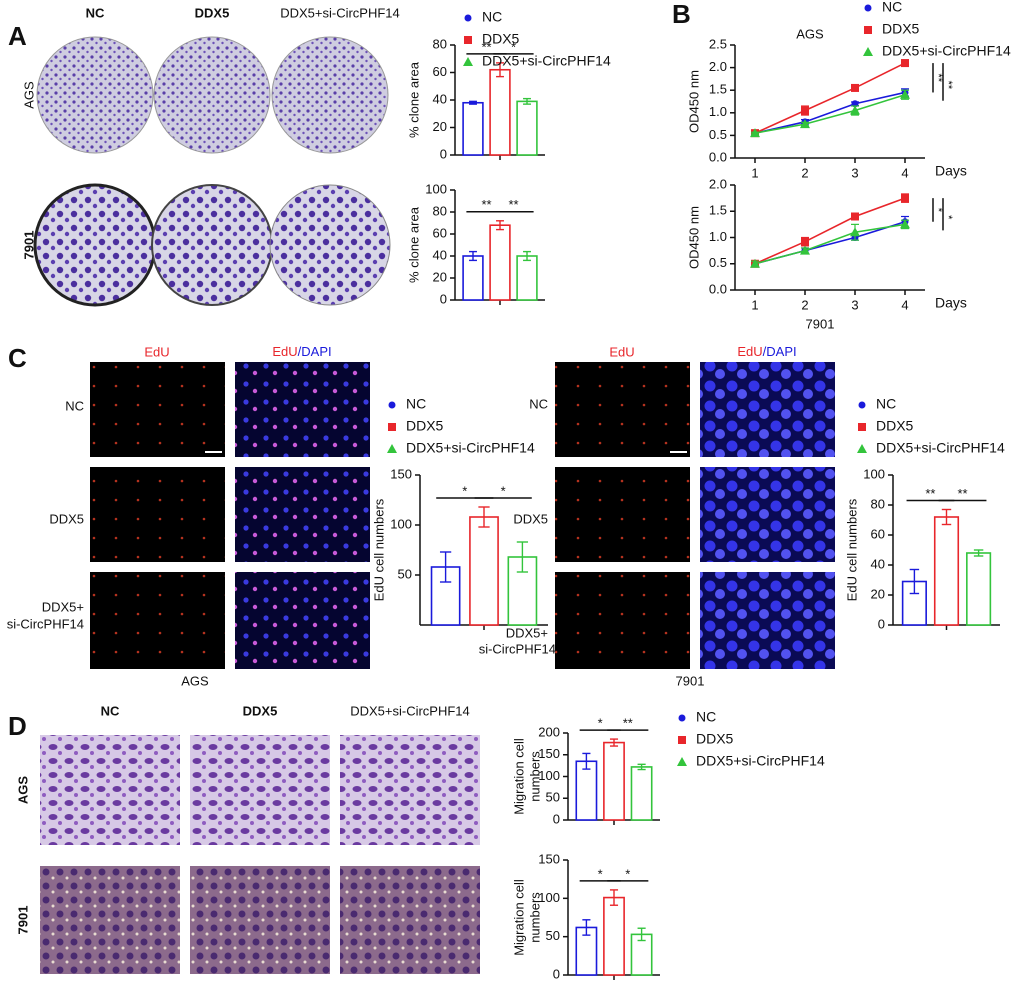 This screenshot has width=1020, height=987. What do you see at coordinates (780, 351) in the screenshot?
I see `channel-blue: /DAPI` at bounding box center [780, 351].